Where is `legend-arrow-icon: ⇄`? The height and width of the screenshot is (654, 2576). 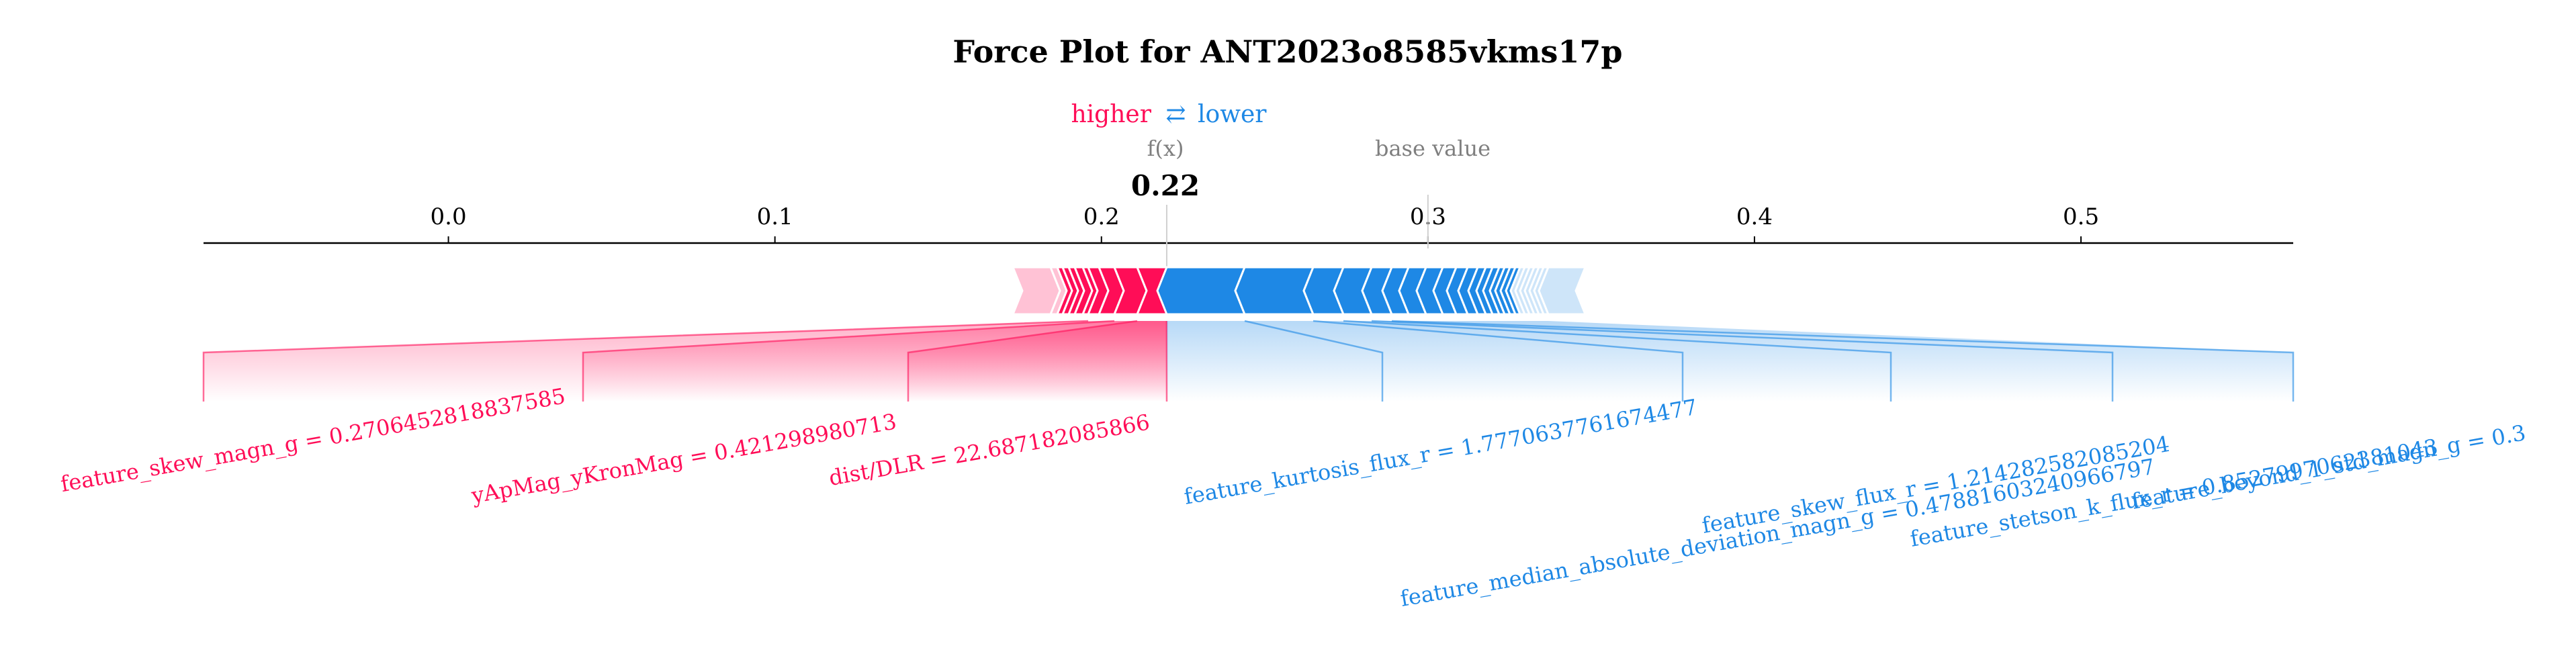
legend-arrow-icon: ⇄ is located at coordinates (1176, 115).